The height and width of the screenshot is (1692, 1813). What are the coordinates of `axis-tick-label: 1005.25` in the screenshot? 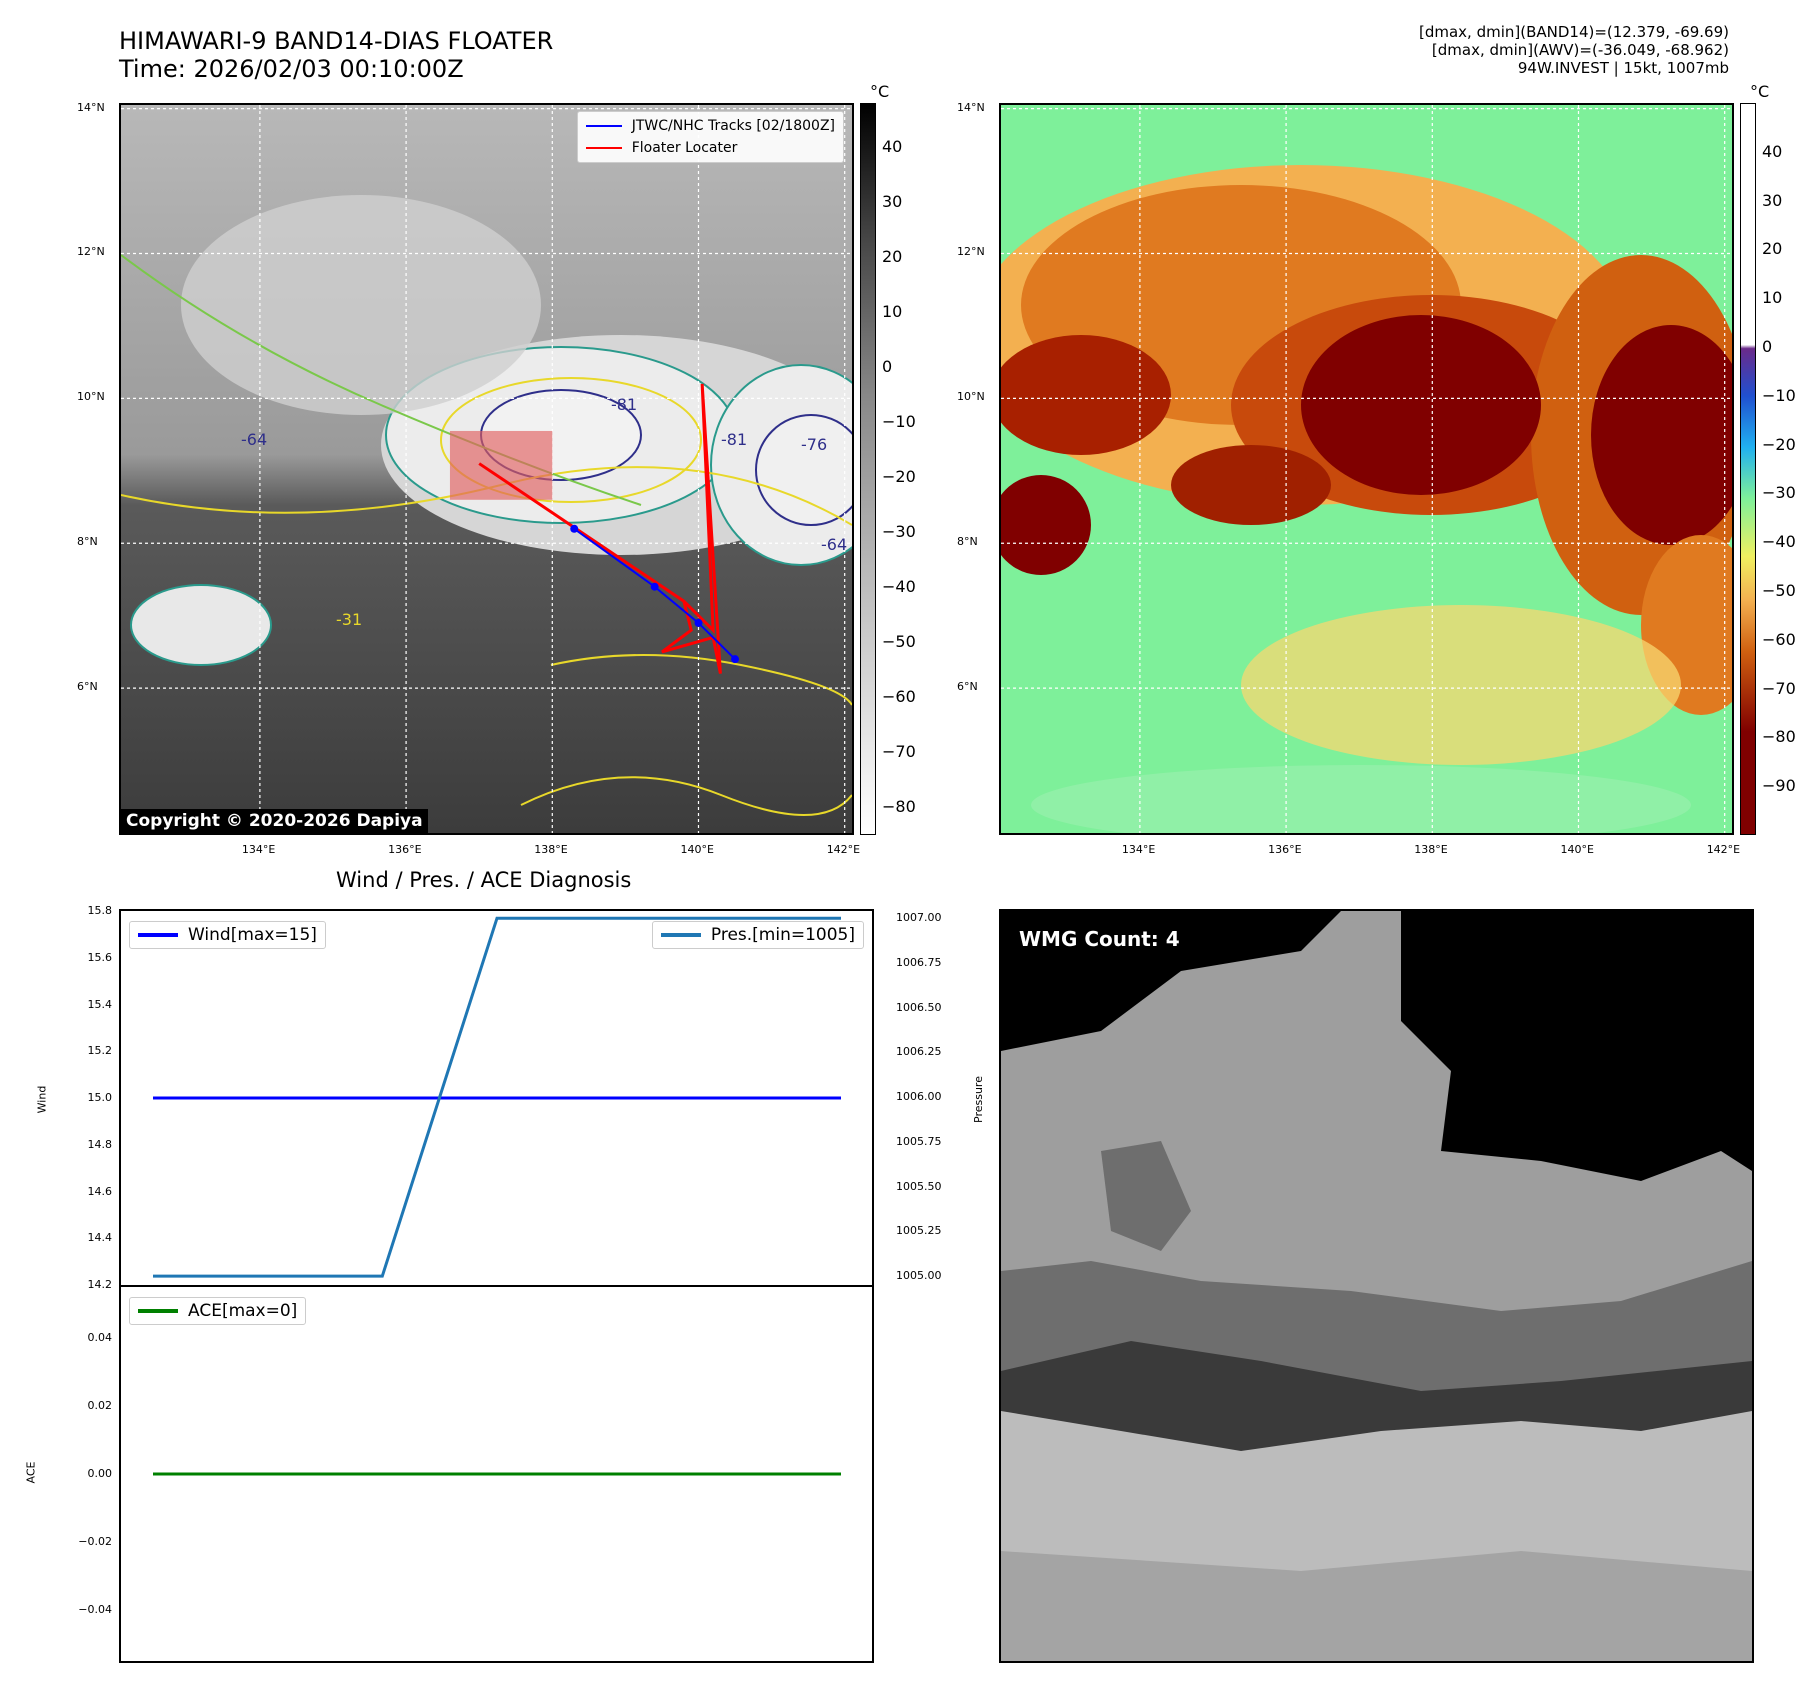 It's located at (919, 1231).